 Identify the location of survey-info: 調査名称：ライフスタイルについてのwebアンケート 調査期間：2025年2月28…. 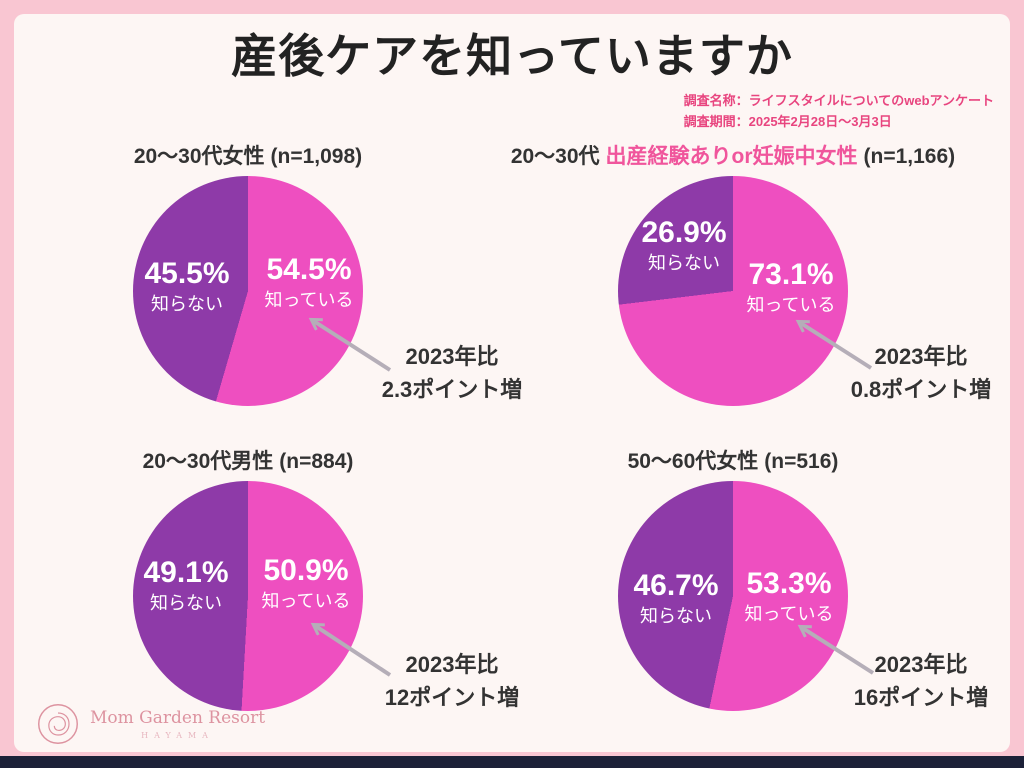
(839, 111).